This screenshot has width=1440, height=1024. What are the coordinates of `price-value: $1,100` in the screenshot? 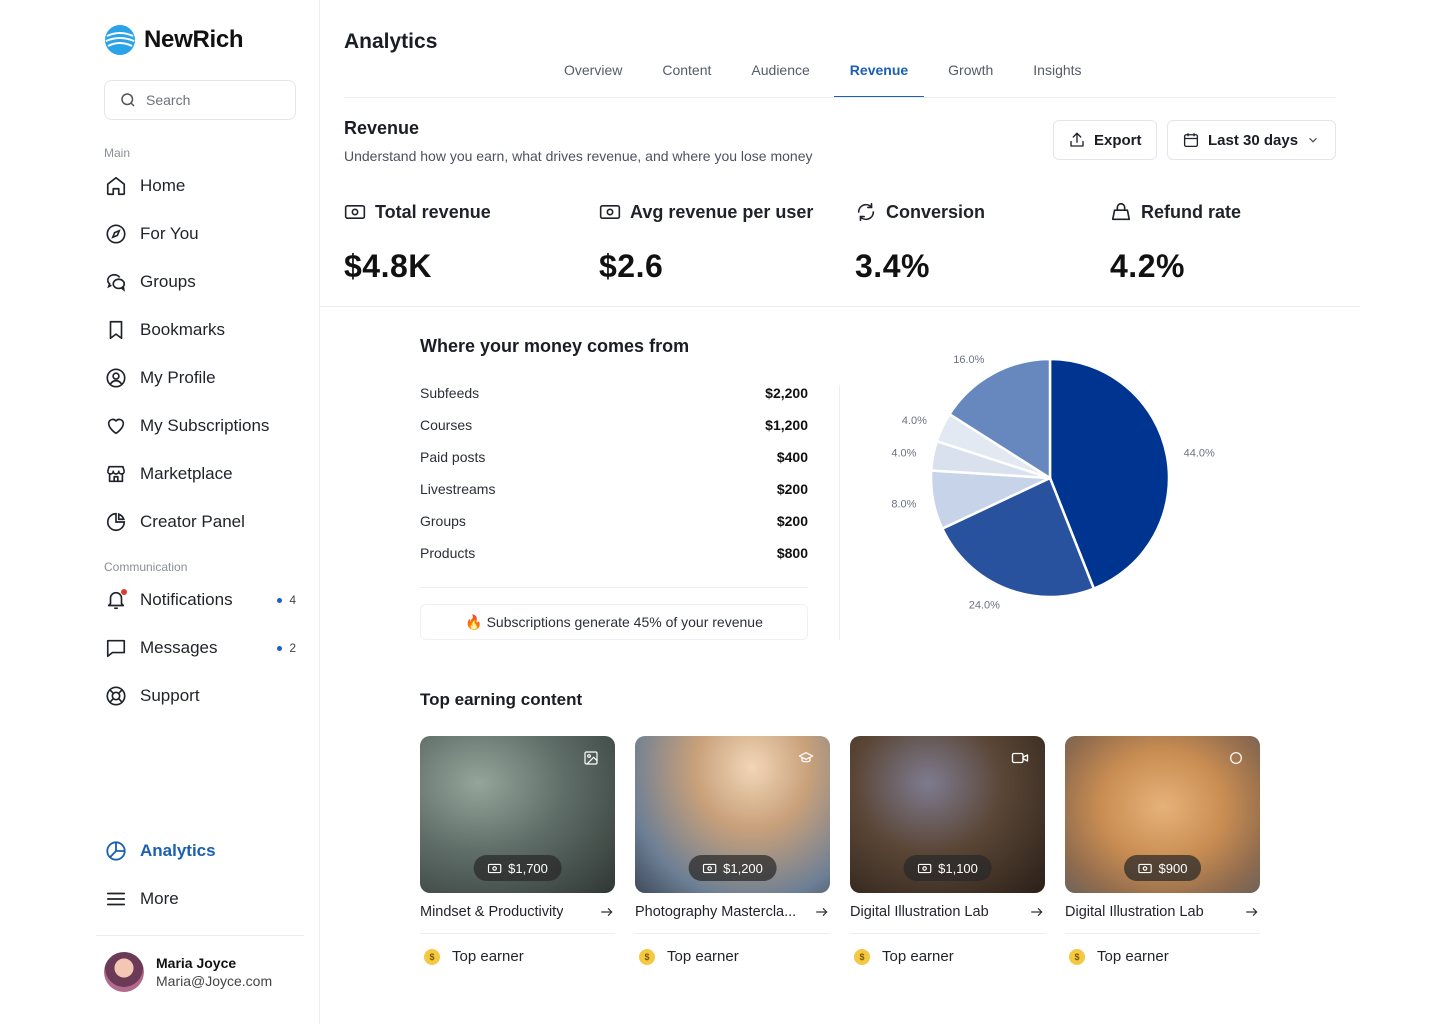 It's located at (958, 868).